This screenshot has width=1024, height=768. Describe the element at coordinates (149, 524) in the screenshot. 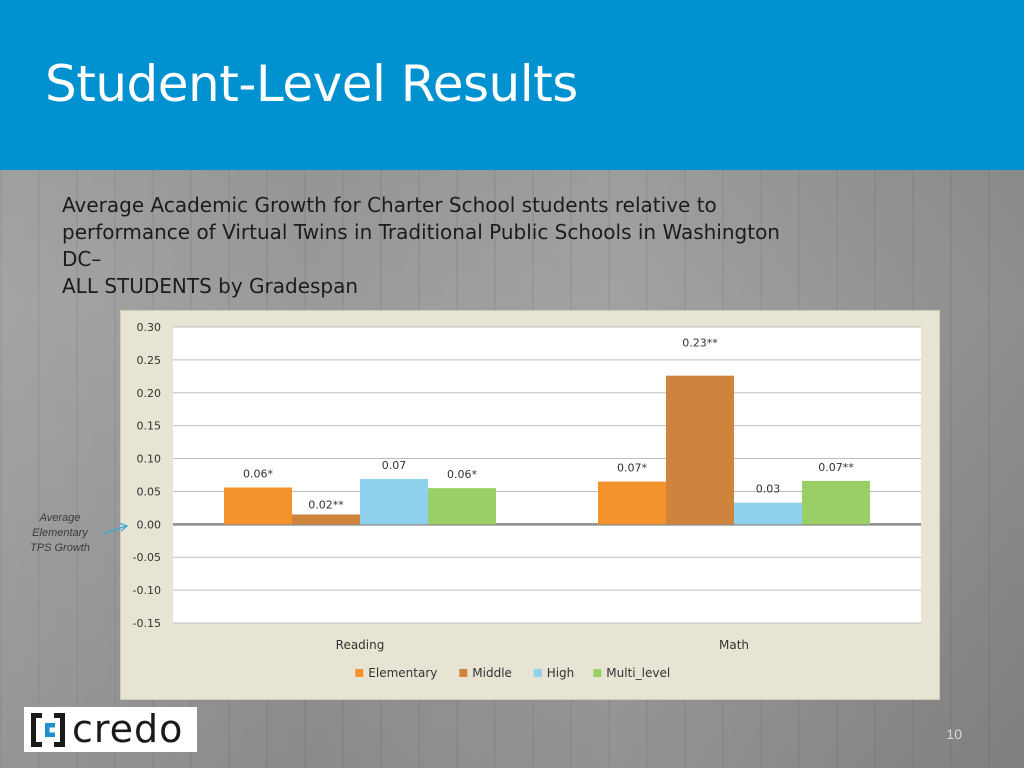

I see `y-tick-label: 0.00` at that location.